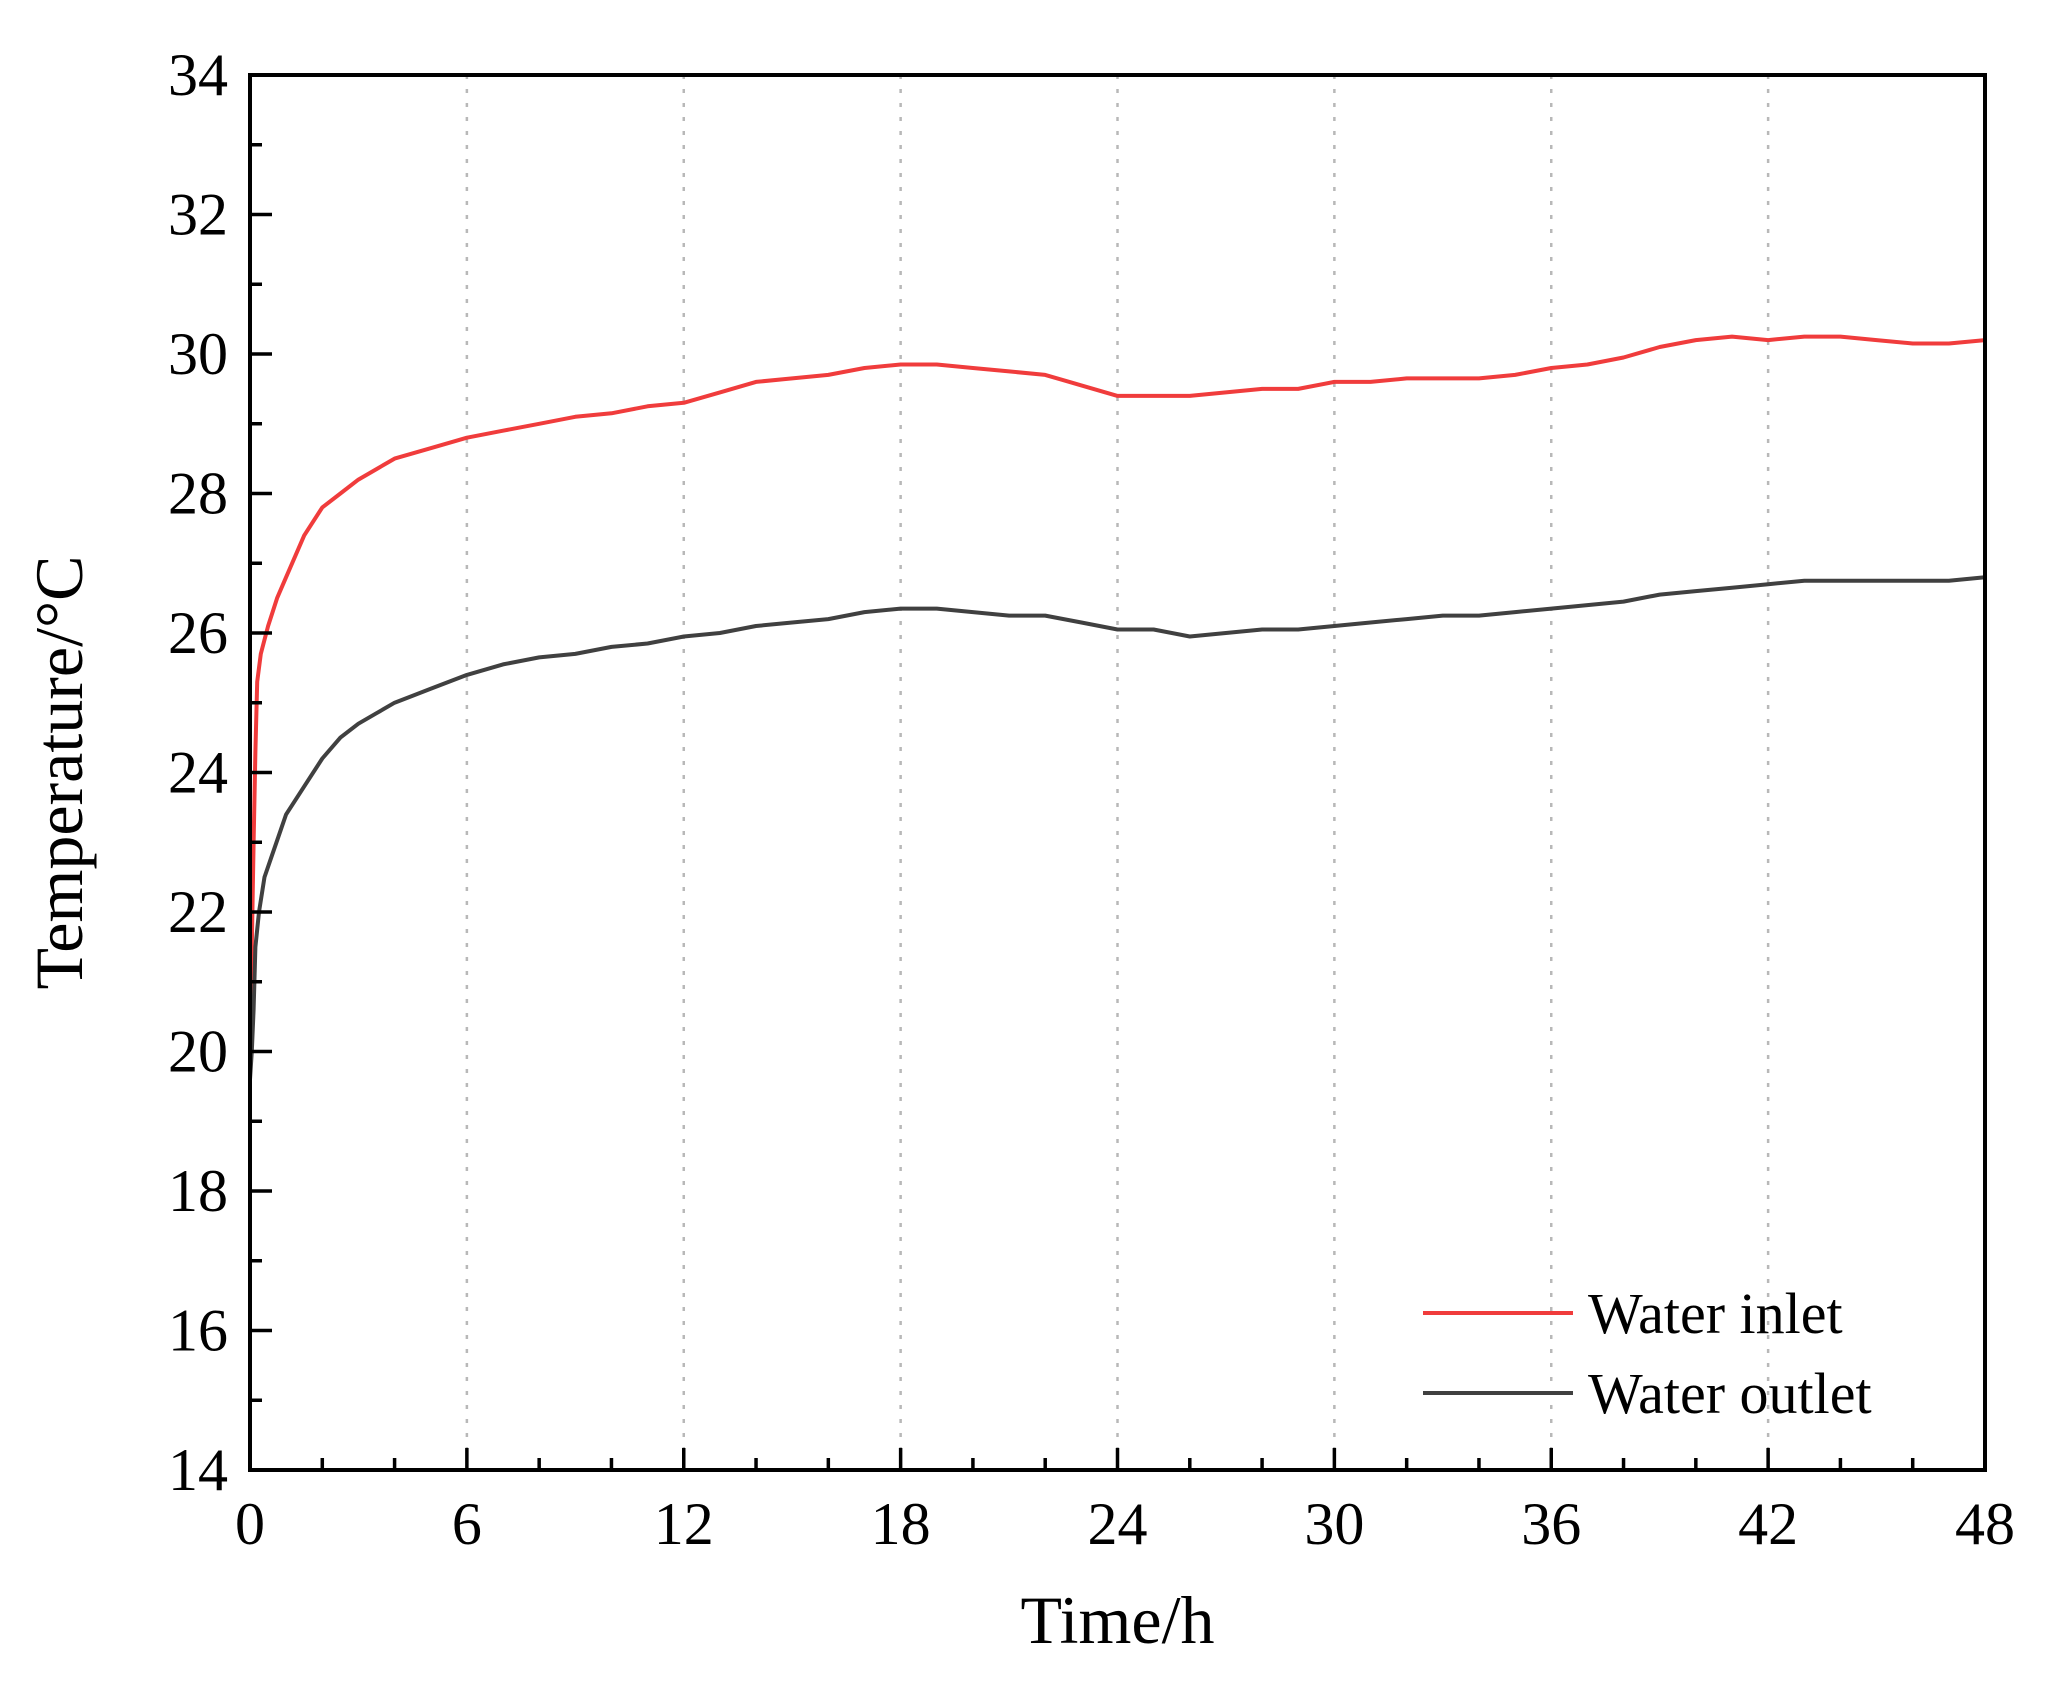 The image size is (2048, 1684). What do you see at coordinates (198, 1191) in the screenshot?
I see `y-tick-label-18: 18` at bounding box center [198, 1191].